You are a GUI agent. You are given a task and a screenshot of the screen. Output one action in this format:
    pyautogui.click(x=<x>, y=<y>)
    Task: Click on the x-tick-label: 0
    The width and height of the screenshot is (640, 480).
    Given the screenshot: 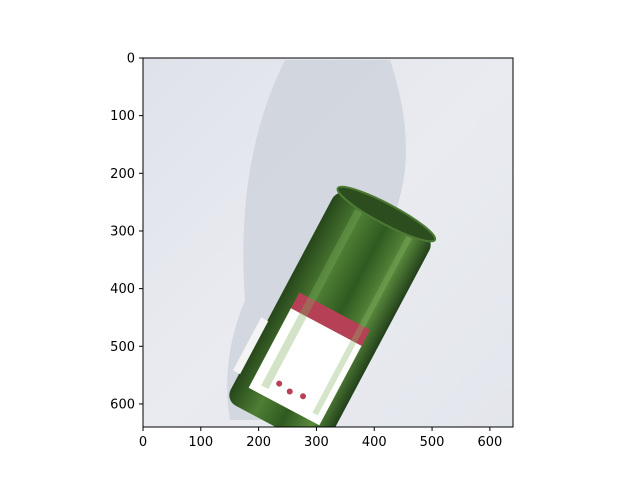 What is the action you would take?
    pyautogui.click(x=143, y=442)
    